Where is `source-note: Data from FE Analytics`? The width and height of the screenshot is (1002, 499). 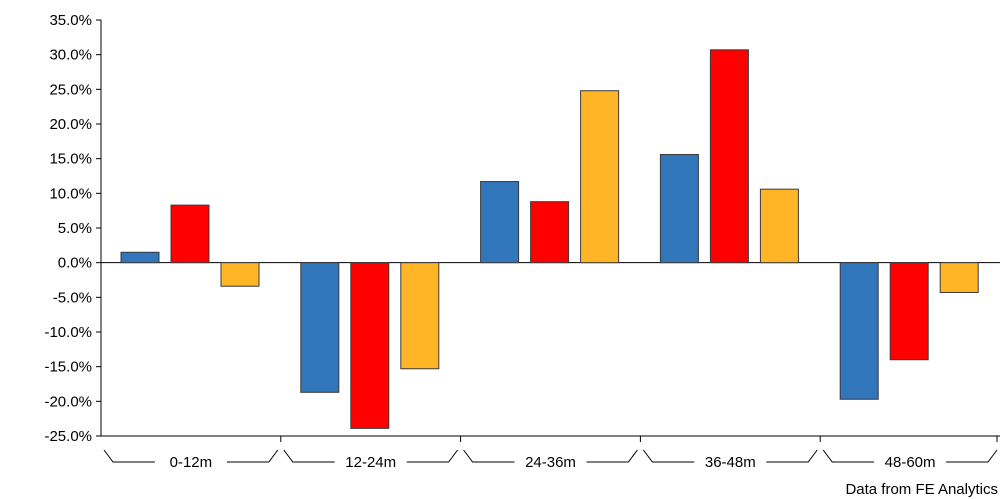
source-note: Data from FE Analytics is located at coordinates (921, 489).